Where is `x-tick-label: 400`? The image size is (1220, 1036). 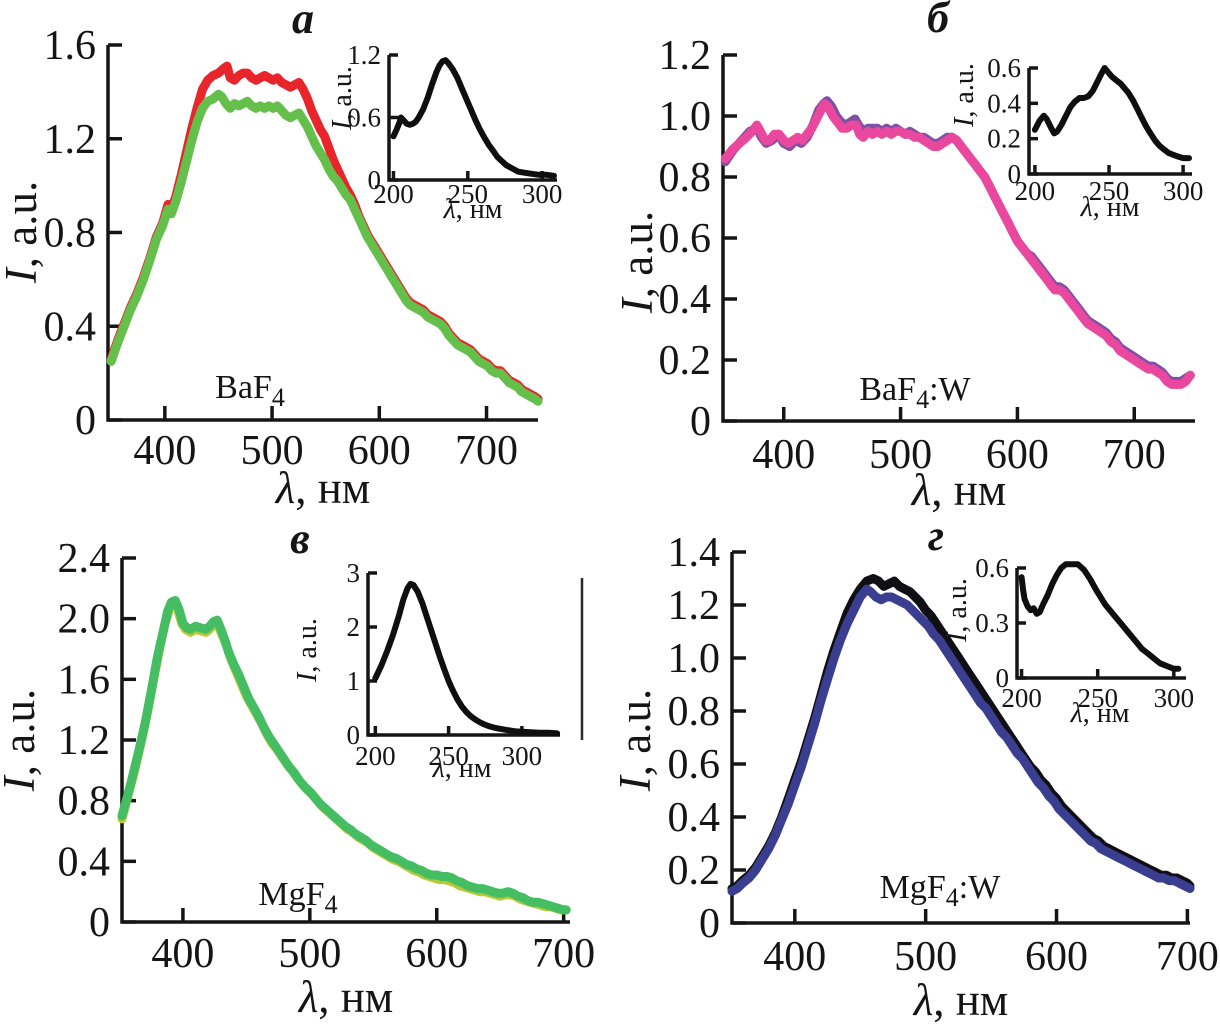
x-tick-label: 400 is located at coordinates (182, 954).